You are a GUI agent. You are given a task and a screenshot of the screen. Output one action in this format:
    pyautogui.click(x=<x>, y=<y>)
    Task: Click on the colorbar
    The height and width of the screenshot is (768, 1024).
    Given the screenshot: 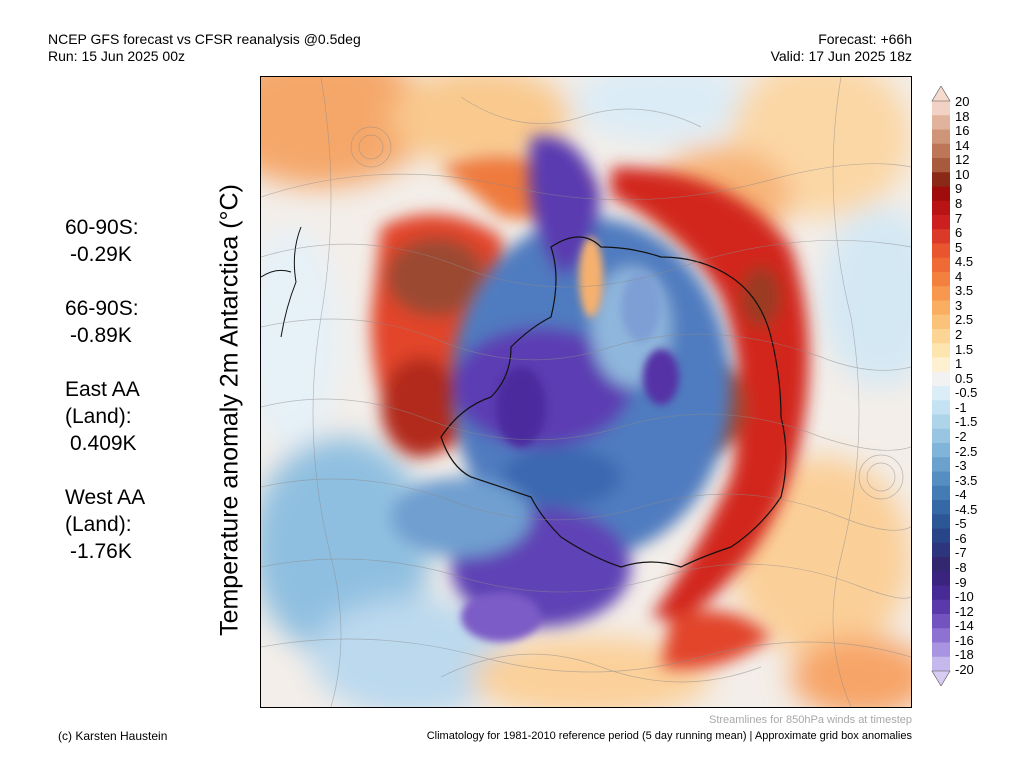 What is the action you would take?
    pyautogui.click(x=941, y=386)
    